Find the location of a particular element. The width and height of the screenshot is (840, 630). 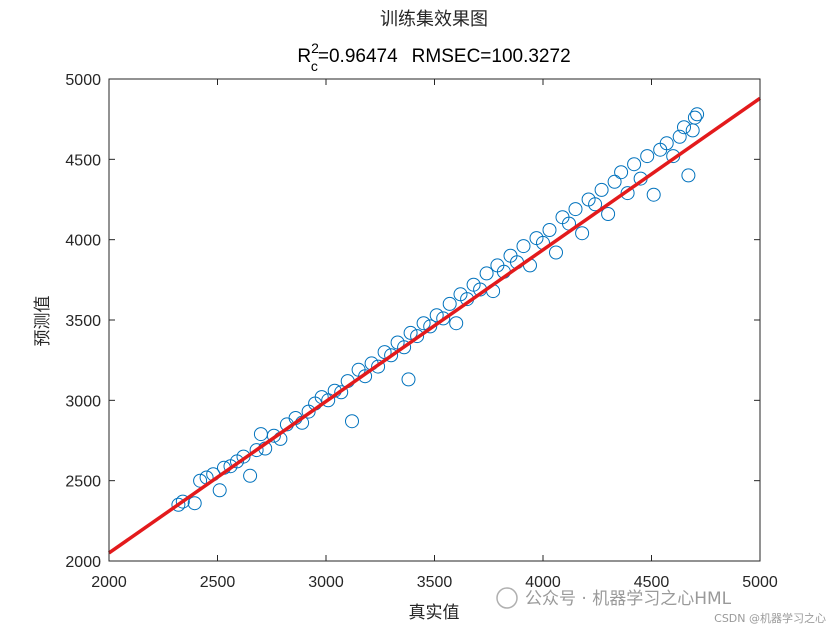

x-axis-label: 真实值 is located at coordinates (434, 613).